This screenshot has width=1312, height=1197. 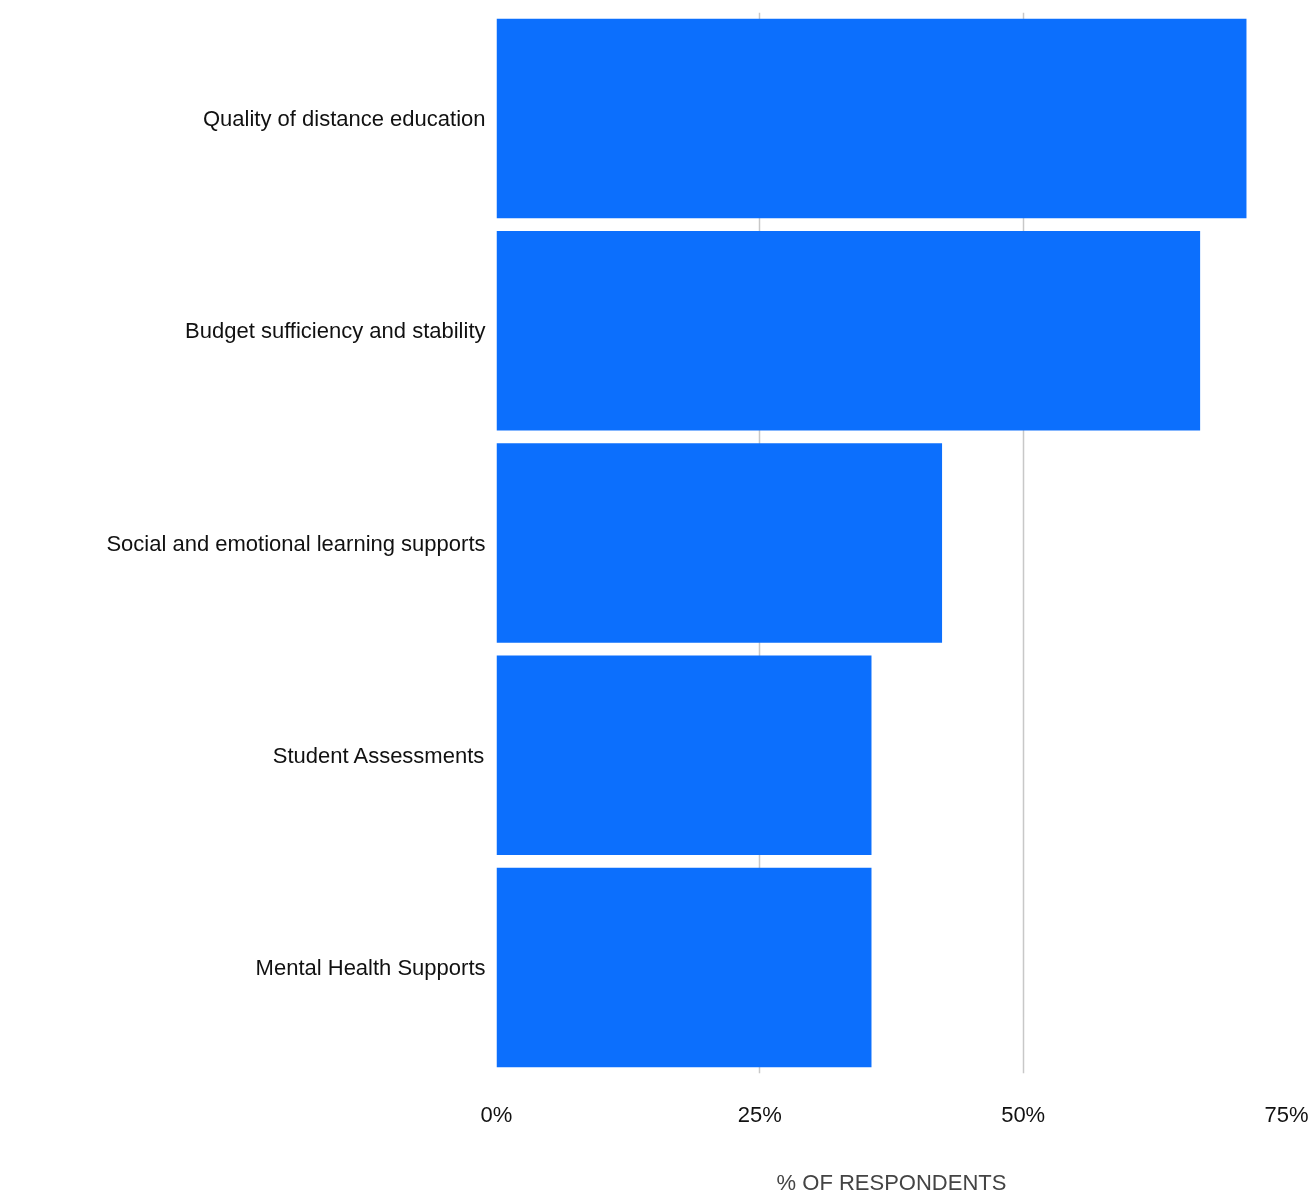 What do you see at coordinates (1023, 1114) in the screenshot?
I see `x-tick-label: 50%` at bounding box center [1023, 1114].